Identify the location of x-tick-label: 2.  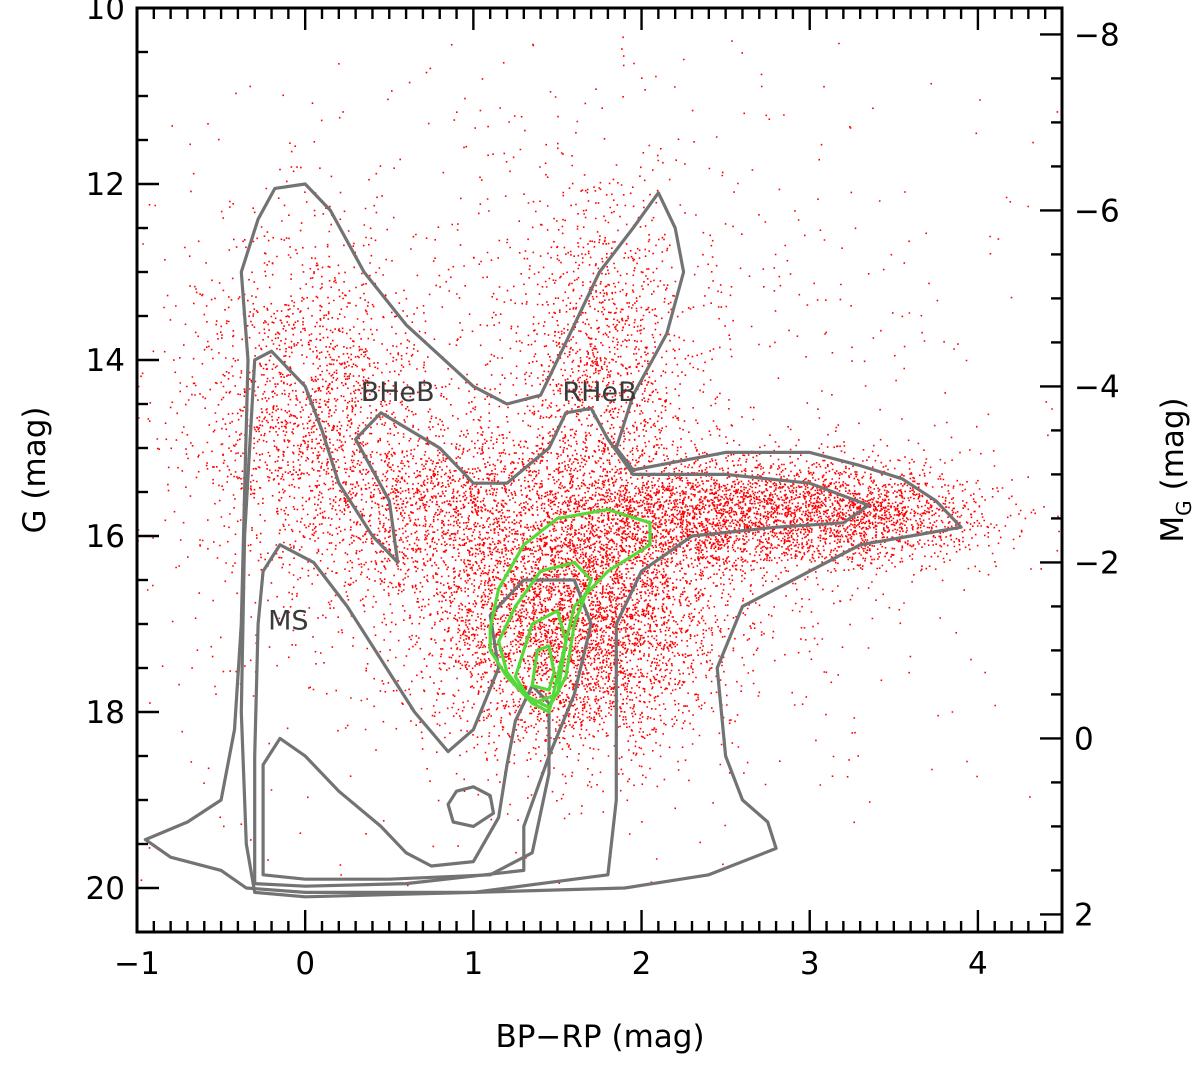
(642, 964).